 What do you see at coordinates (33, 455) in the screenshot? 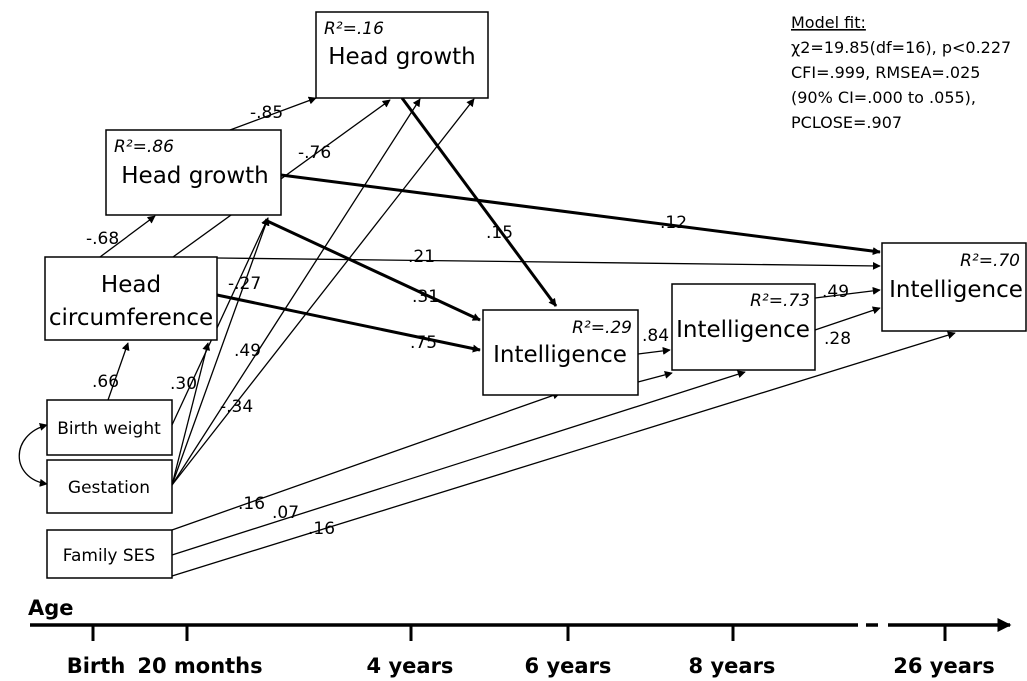
I see `covariance` at bounding box center [33, 455].